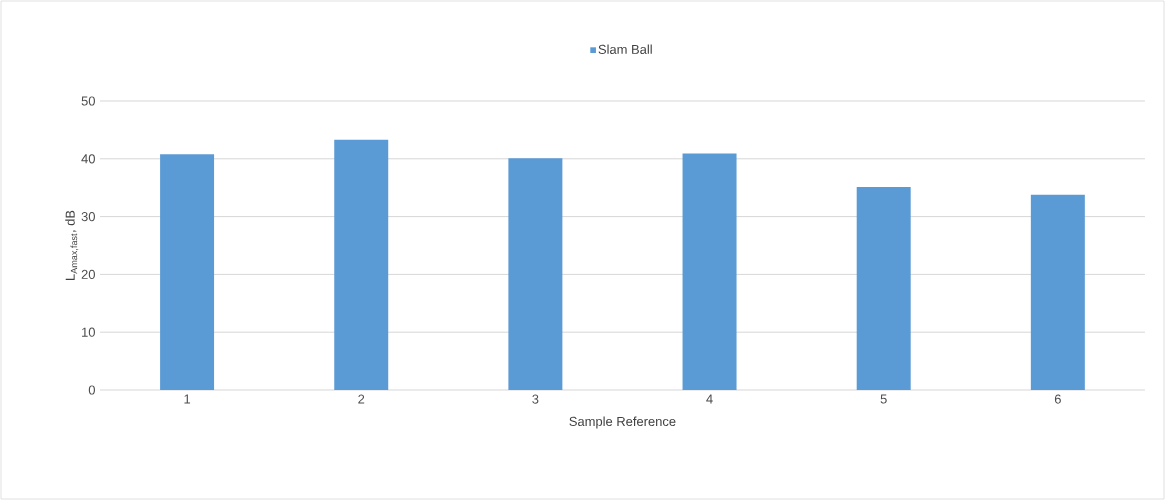  Describe the element at coordinates (91, 390) in the screenshot. I see `y-tick-label: 0` at that location.